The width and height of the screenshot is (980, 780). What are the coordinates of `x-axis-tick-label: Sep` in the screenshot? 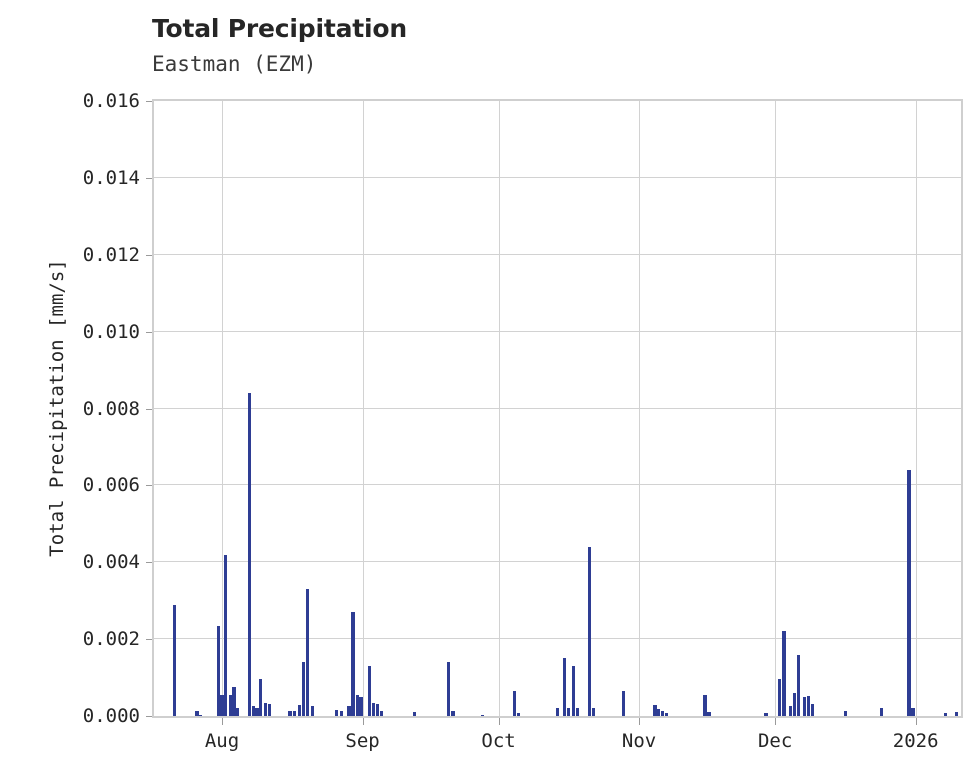 It's located at (362, 741).